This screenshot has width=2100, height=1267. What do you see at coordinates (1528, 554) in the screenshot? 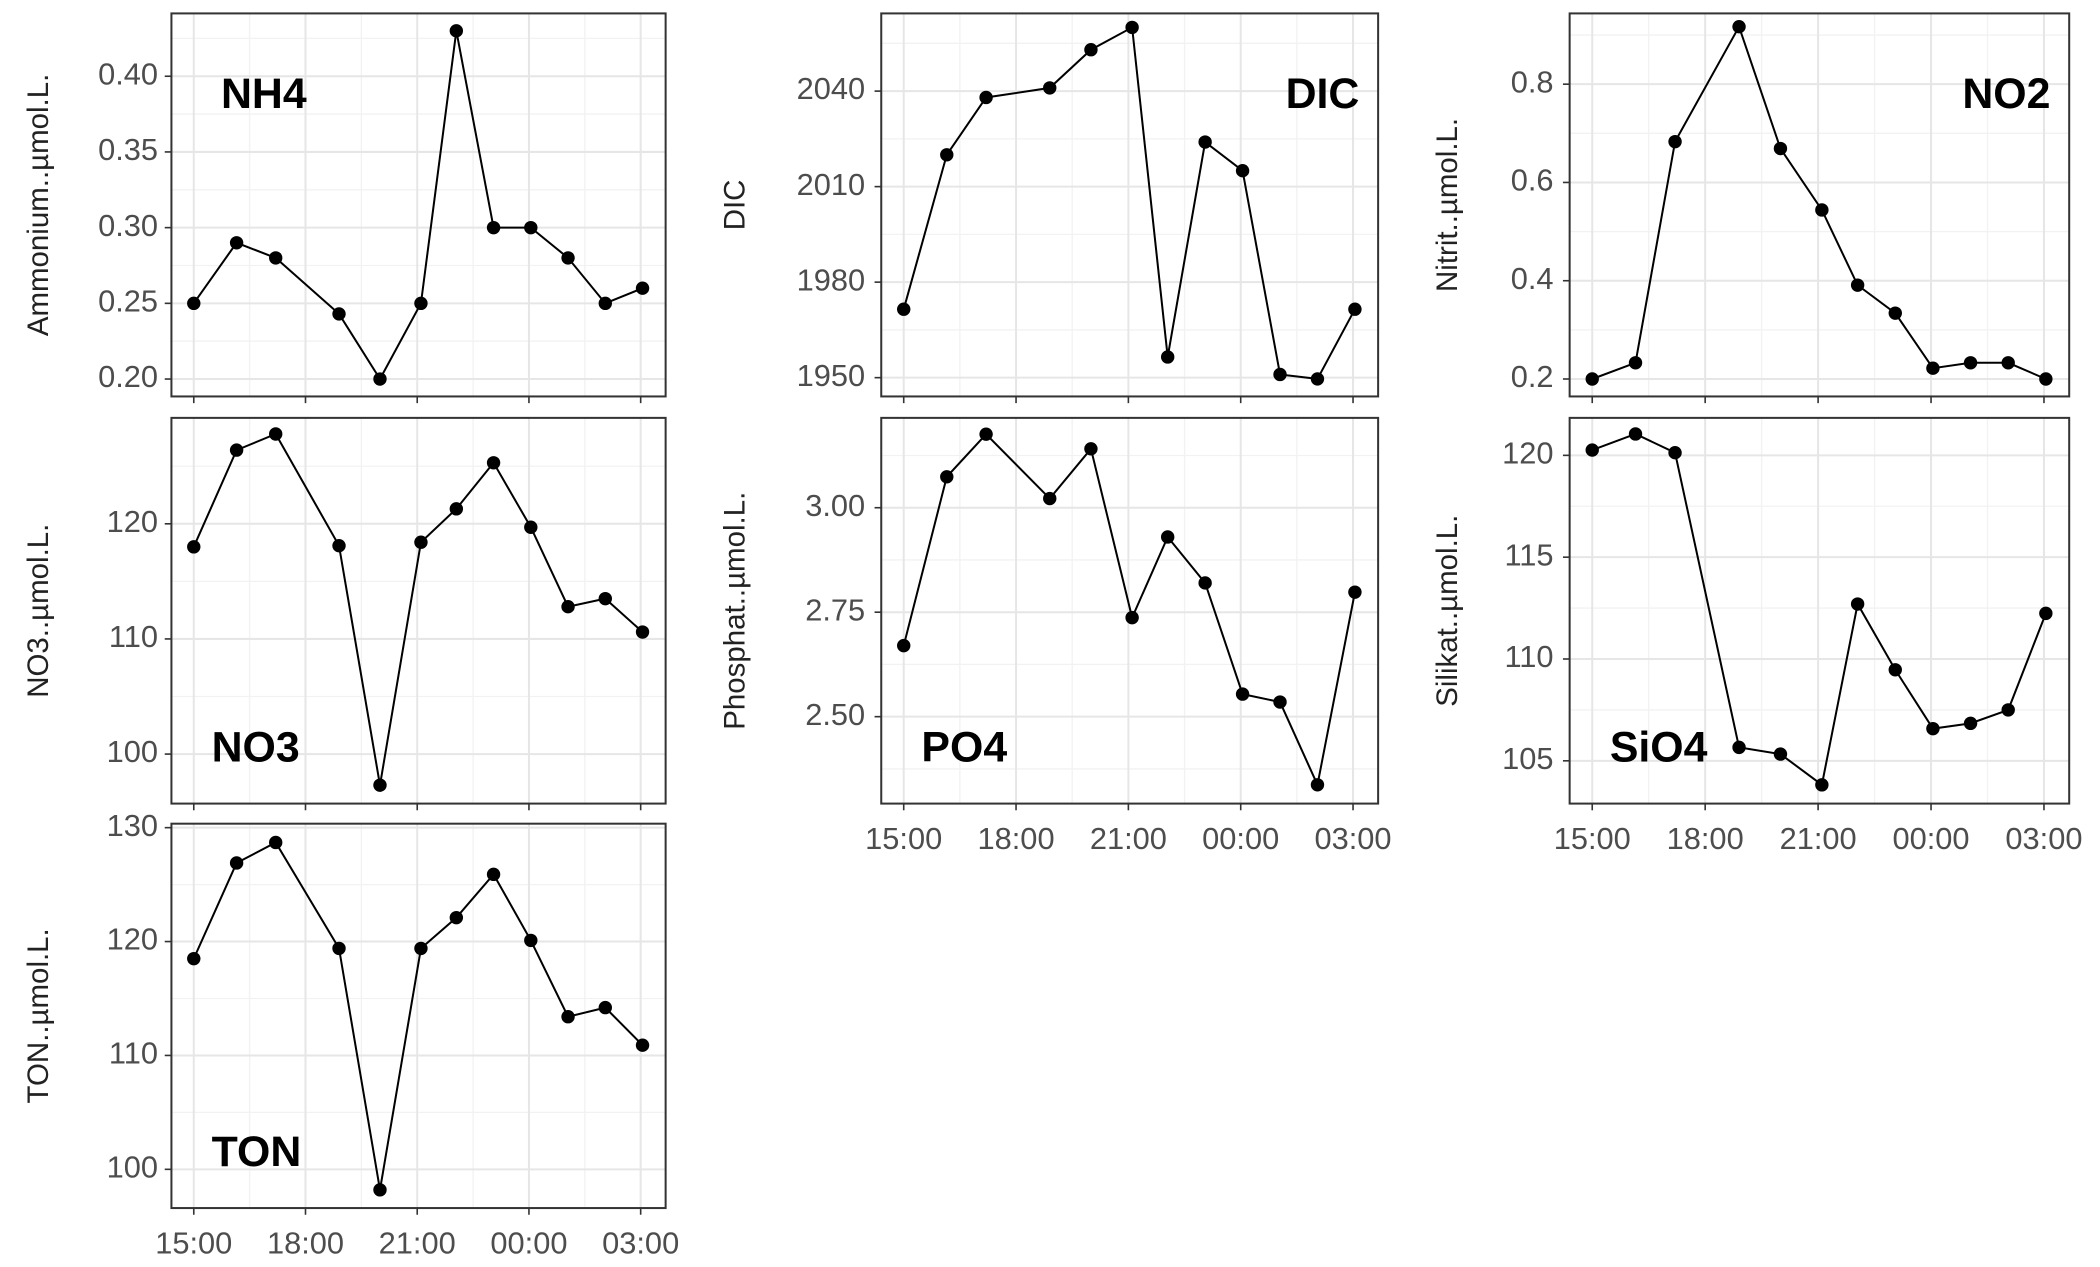
I see `y-tick-label: 115` at bounding box center [1528, 554].